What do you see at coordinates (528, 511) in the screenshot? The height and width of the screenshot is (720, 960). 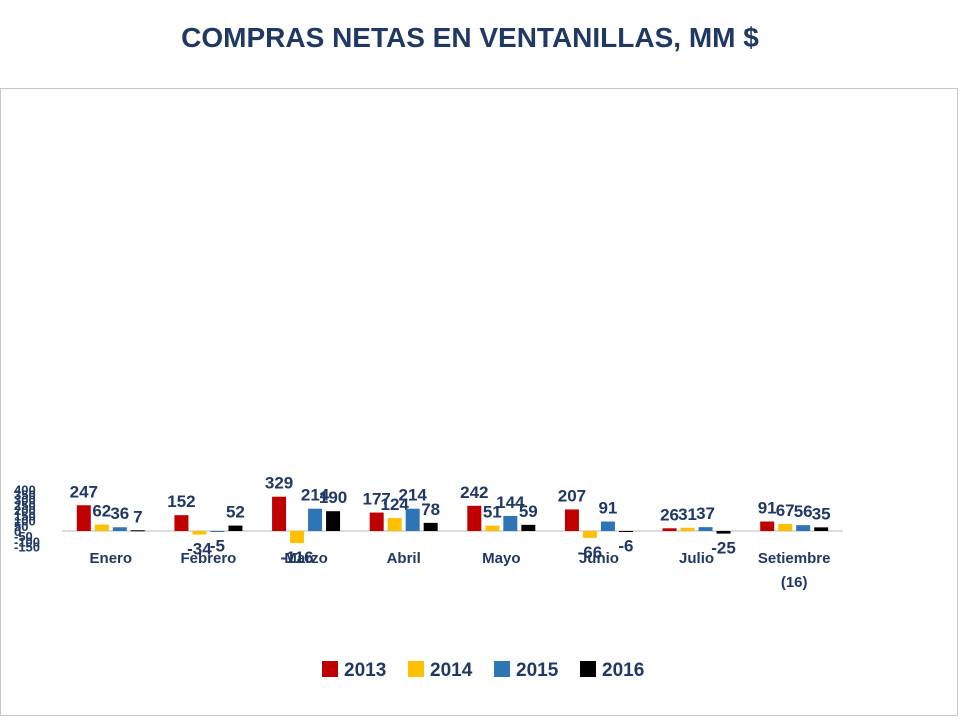 I see `data-label: 59` at bounding box center [528, 511].